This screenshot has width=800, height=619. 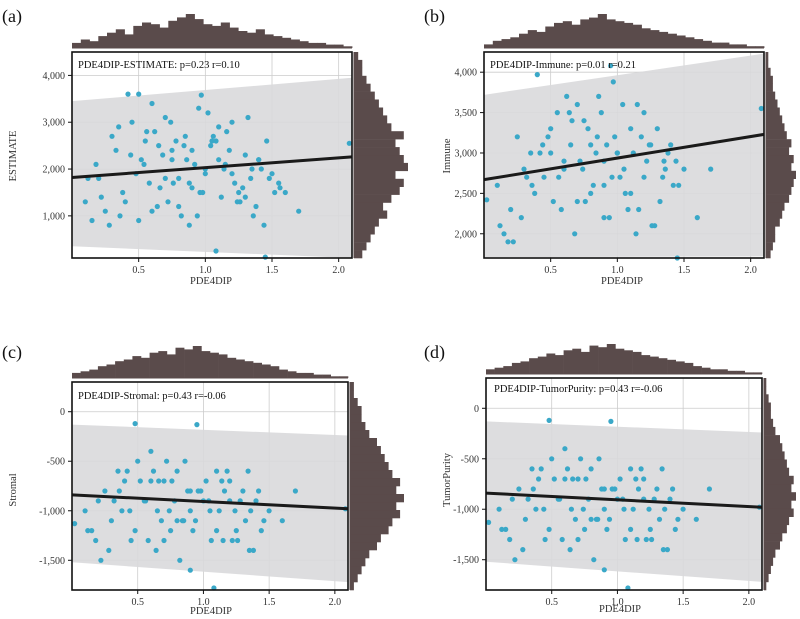 I want to click on x-tick-label: 1.0, so click(x=205, y=270).